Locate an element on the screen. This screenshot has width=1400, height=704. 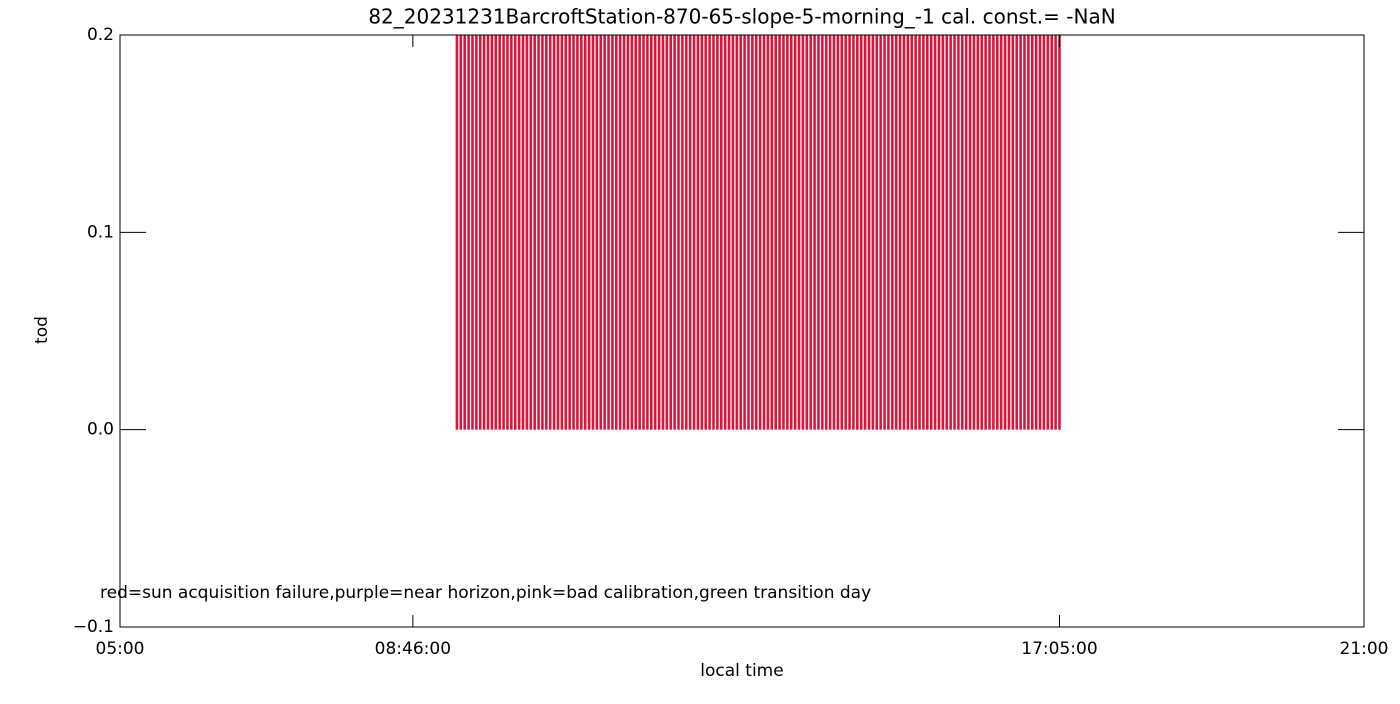
x-tick-label: 05:00 is located at coordinates (120, 649).